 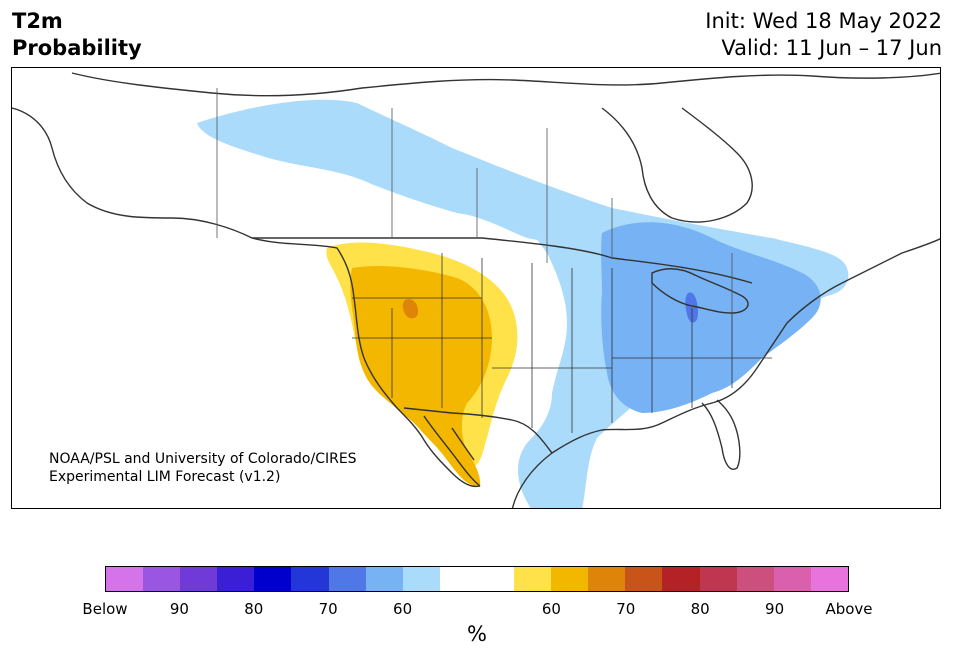 I want to click on great-lakes, so click(x=700, y=291).